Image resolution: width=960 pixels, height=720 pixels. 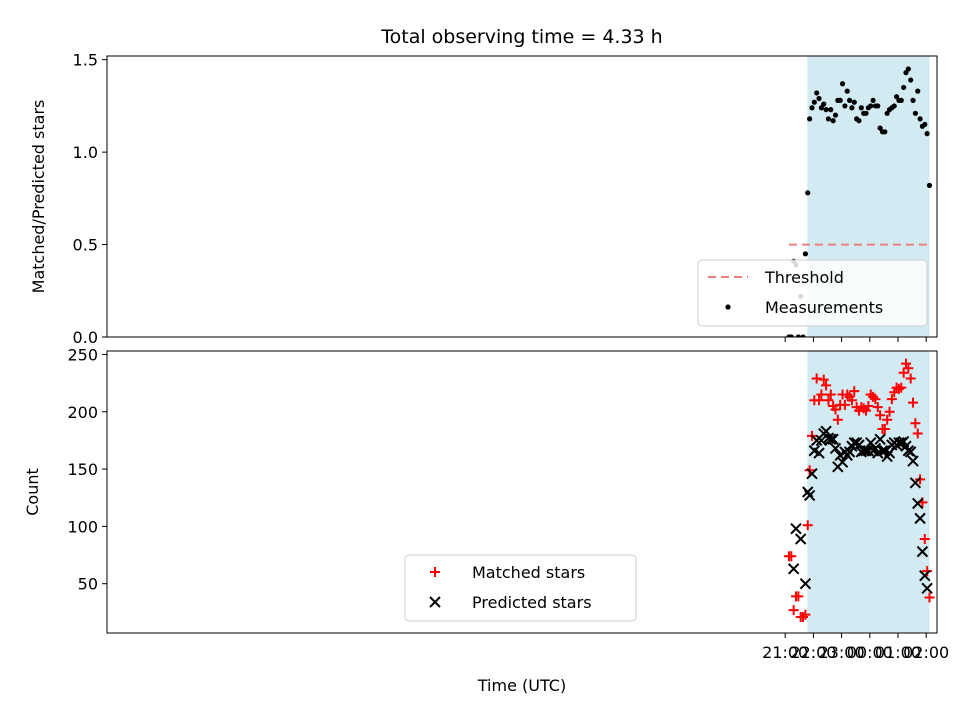 I want to click on legend-label: Predicted stars, so click(x=532, y=602).